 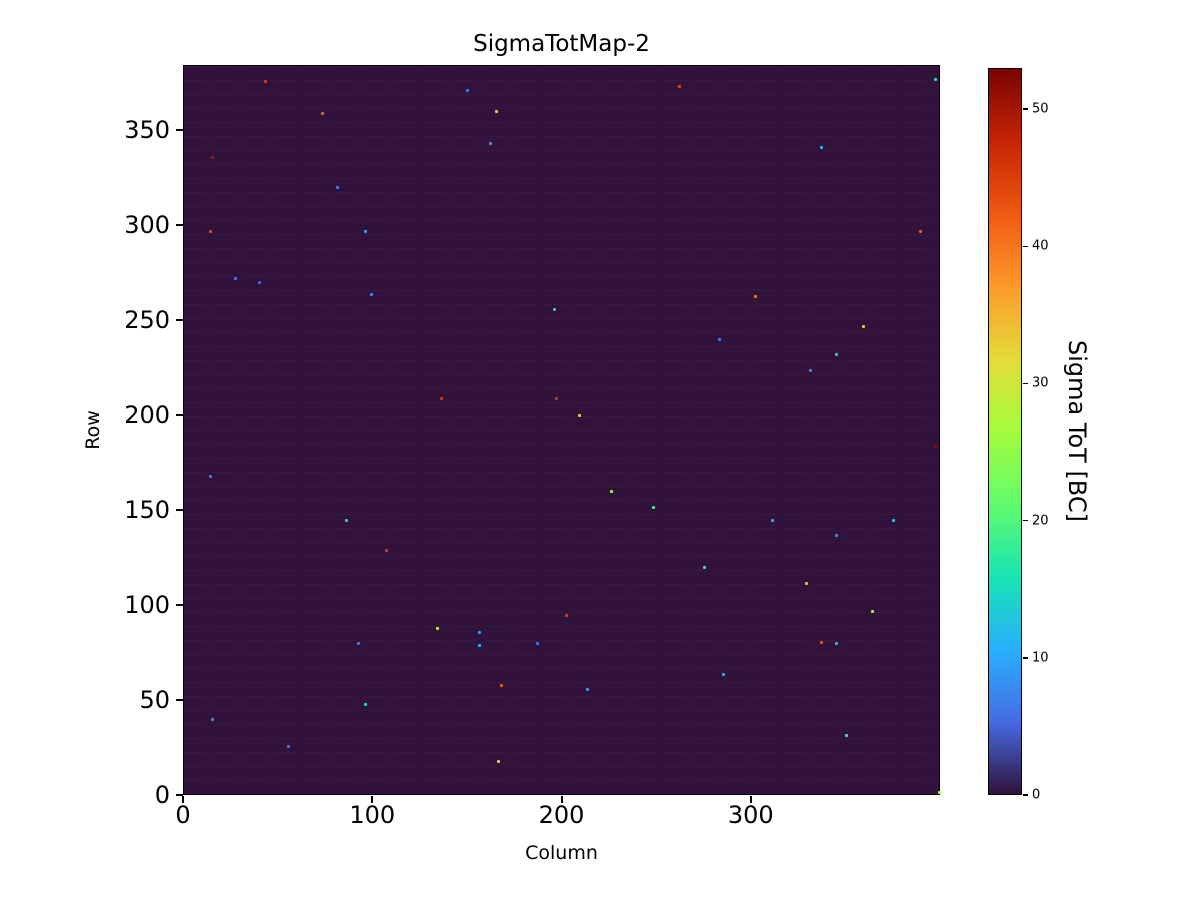 I want to click on colorbar-tick-label: 20, so click(x=1040, y=521).